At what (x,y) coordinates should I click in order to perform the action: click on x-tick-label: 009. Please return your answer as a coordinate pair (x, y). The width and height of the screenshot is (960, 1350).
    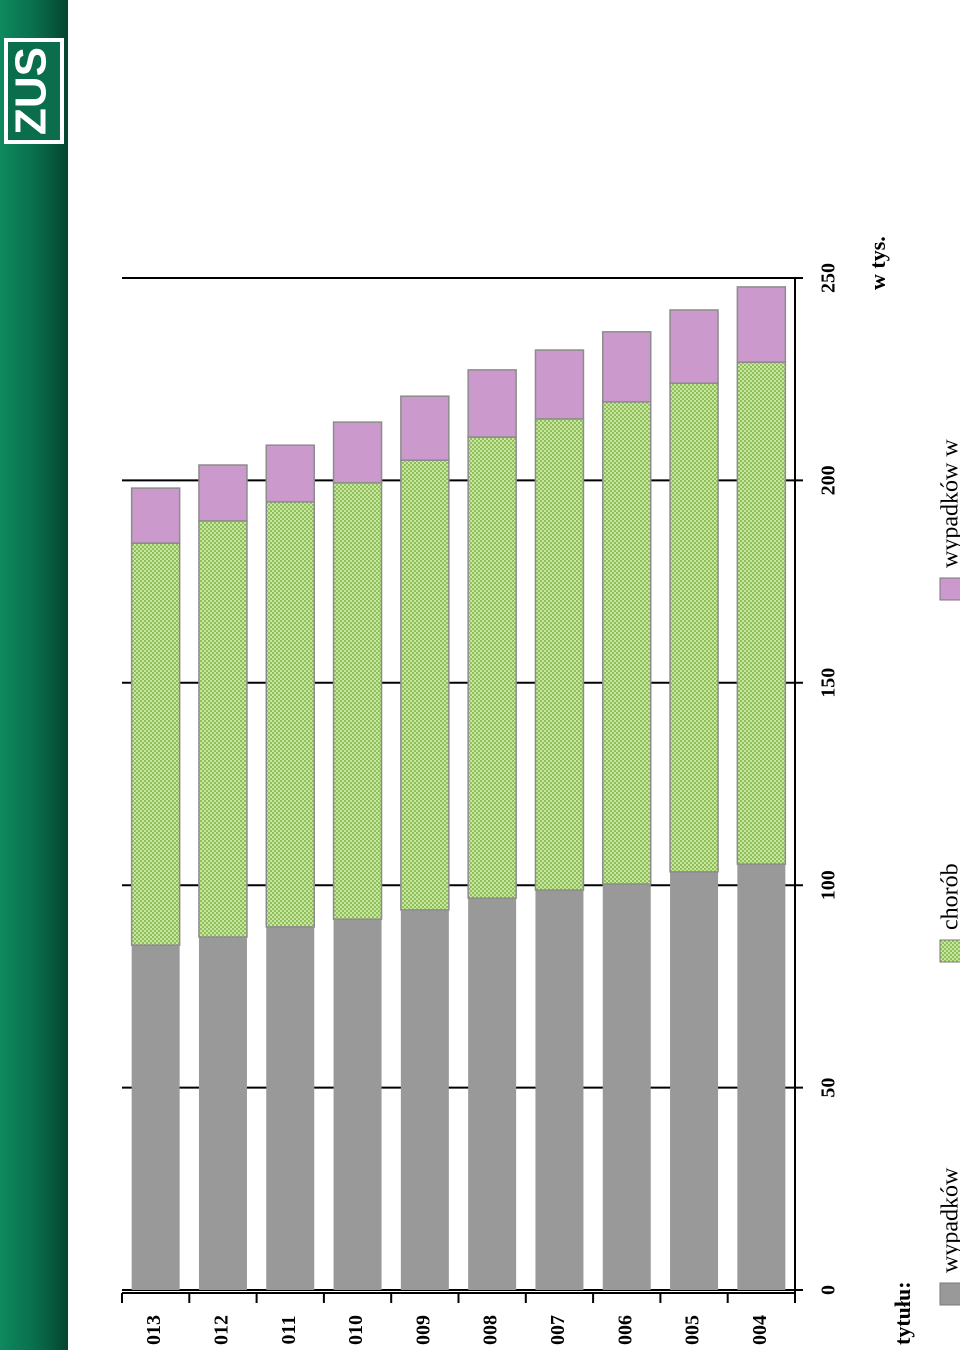
    Looking at the image, I should click on (423, 1330).